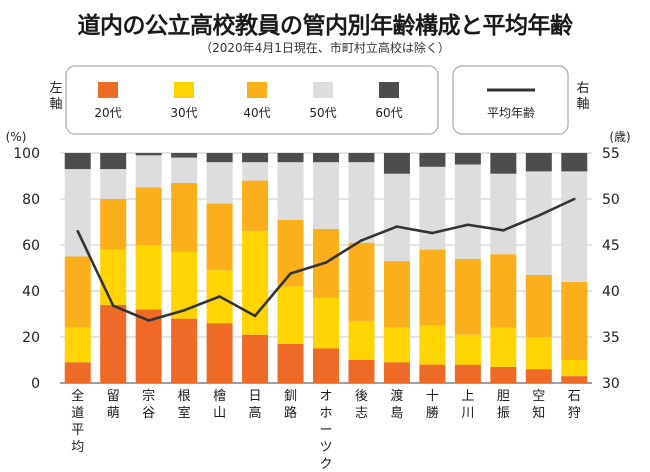 The image size is (650, 472). What do you see at coordinates (257, 90) in the screenshot?
I see `legend-swatch-40s` at bounding box center [257, 90].